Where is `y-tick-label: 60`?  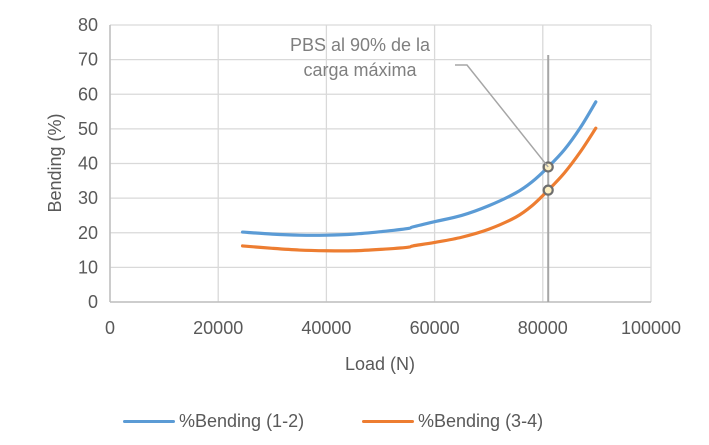
y-tick-label: 60 is located at coordinates (88, 94).